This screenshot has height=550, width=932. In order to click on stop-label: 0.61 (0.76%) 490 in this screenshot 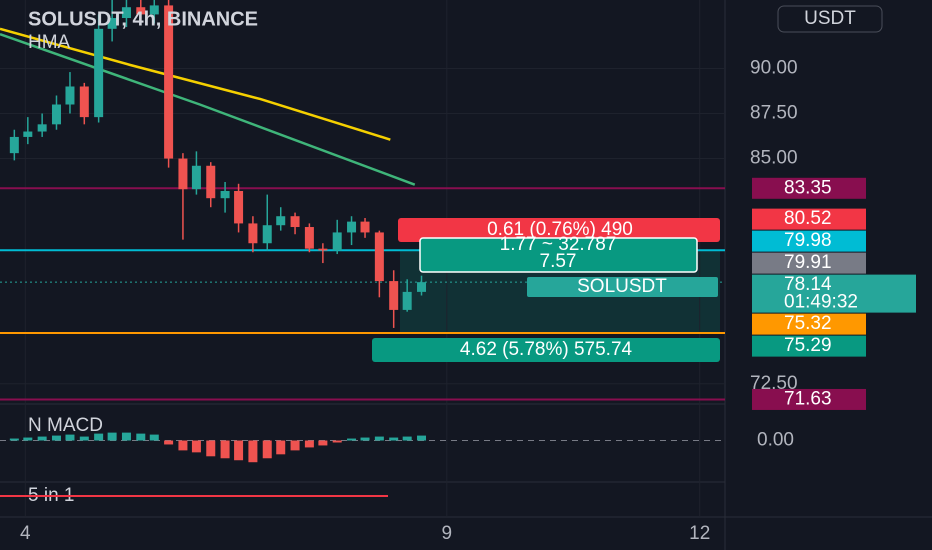, I will do `click(560, 229)`.